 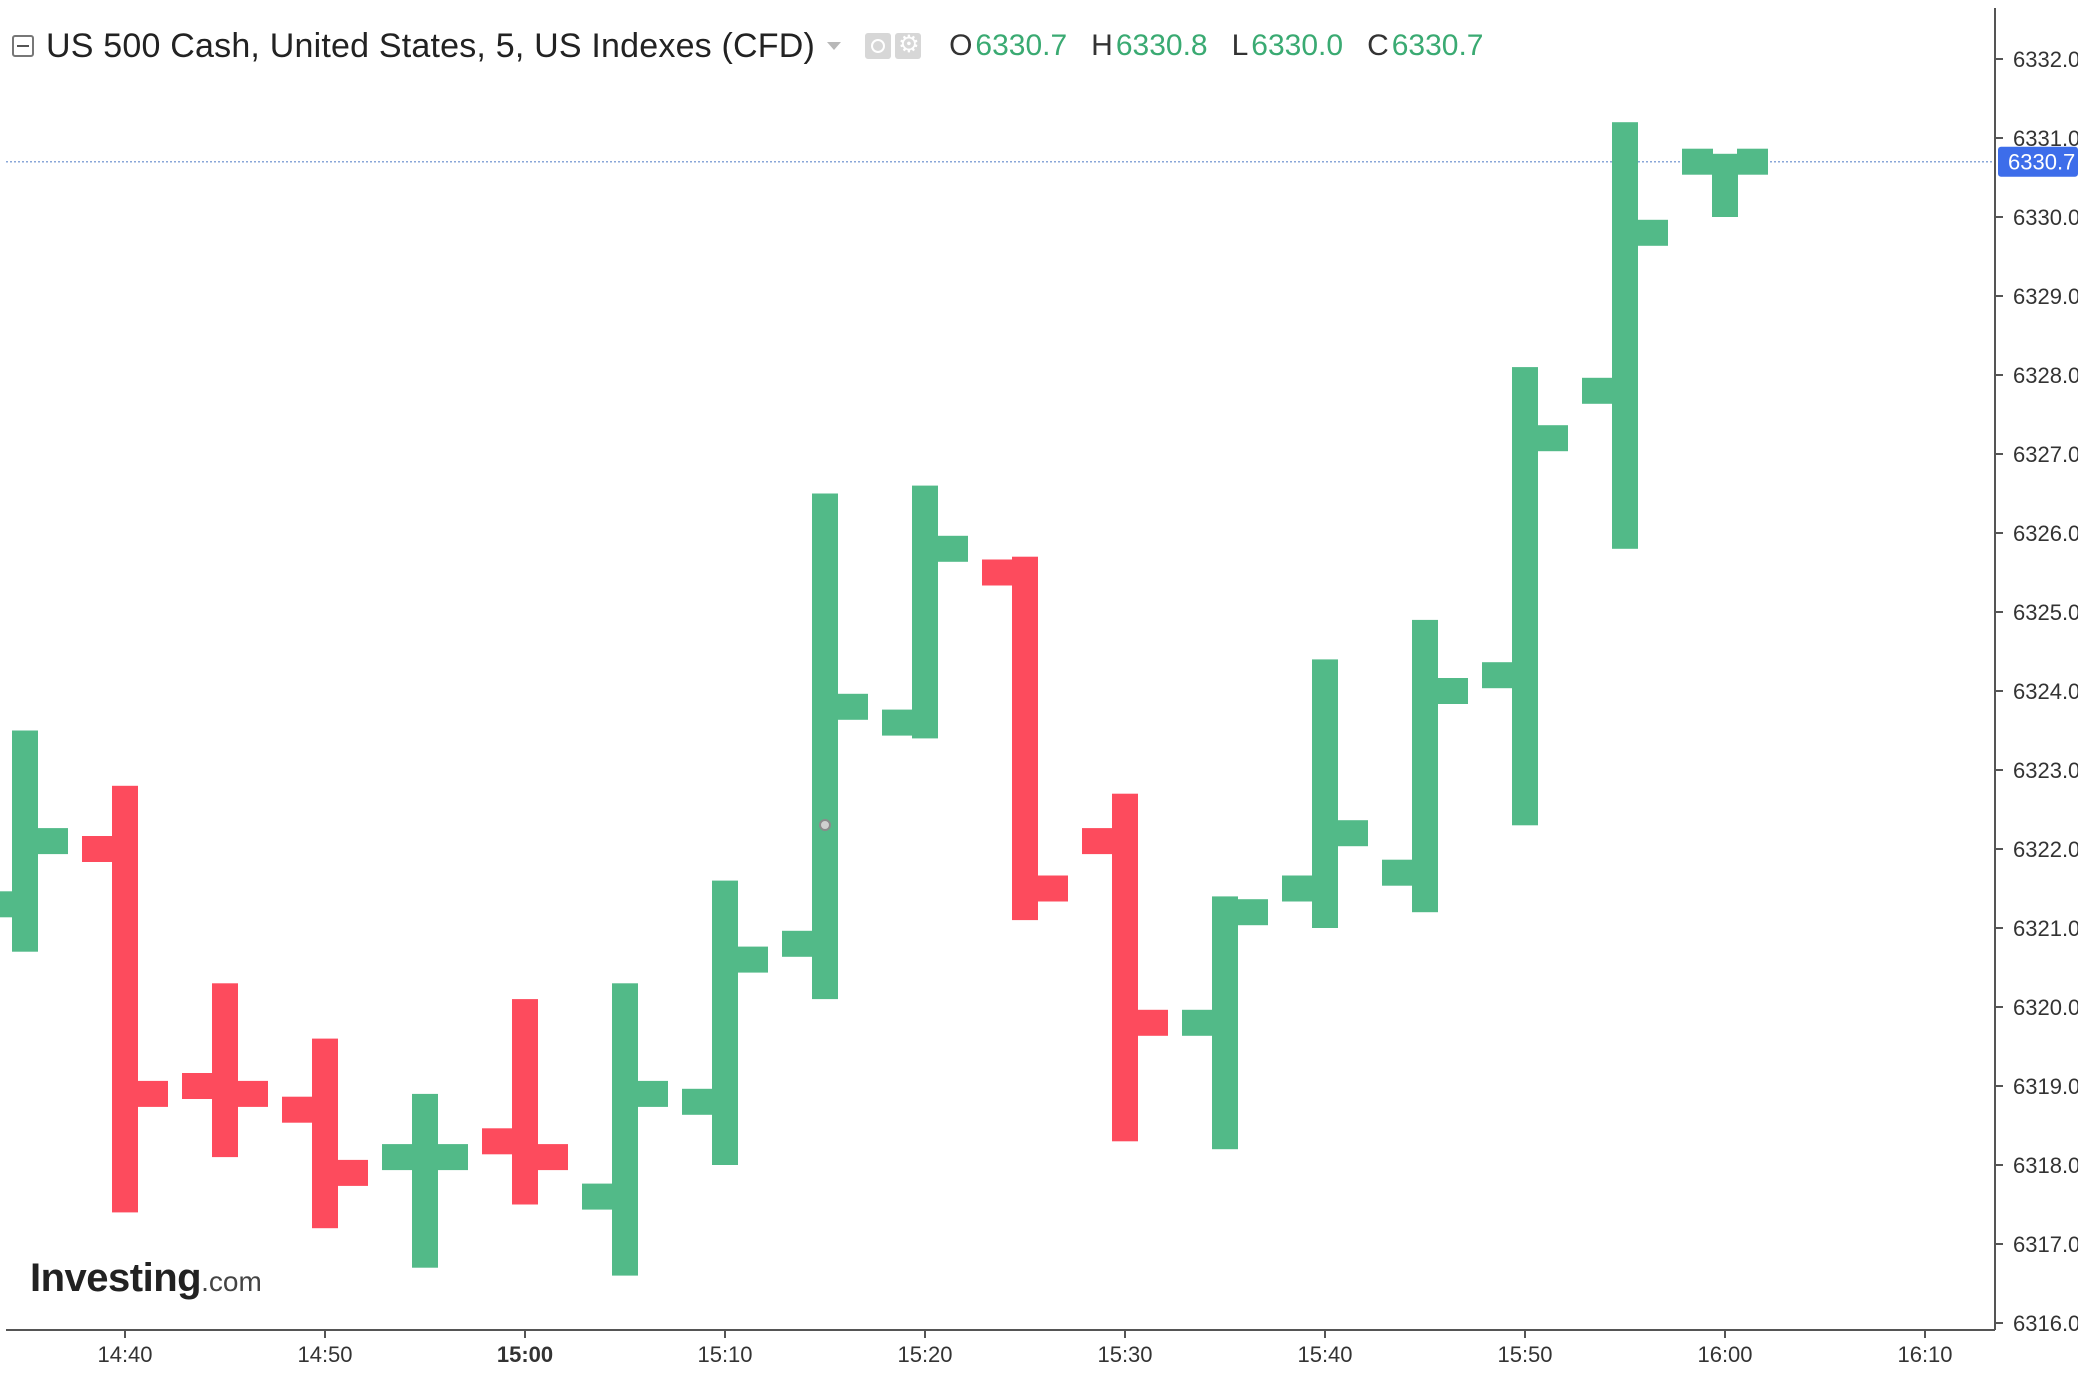 What do you see at coordinates (1124, 1354) in the screenshot?
I see `x-tick-label: 15:30` at bounding box center [1124, 1354].